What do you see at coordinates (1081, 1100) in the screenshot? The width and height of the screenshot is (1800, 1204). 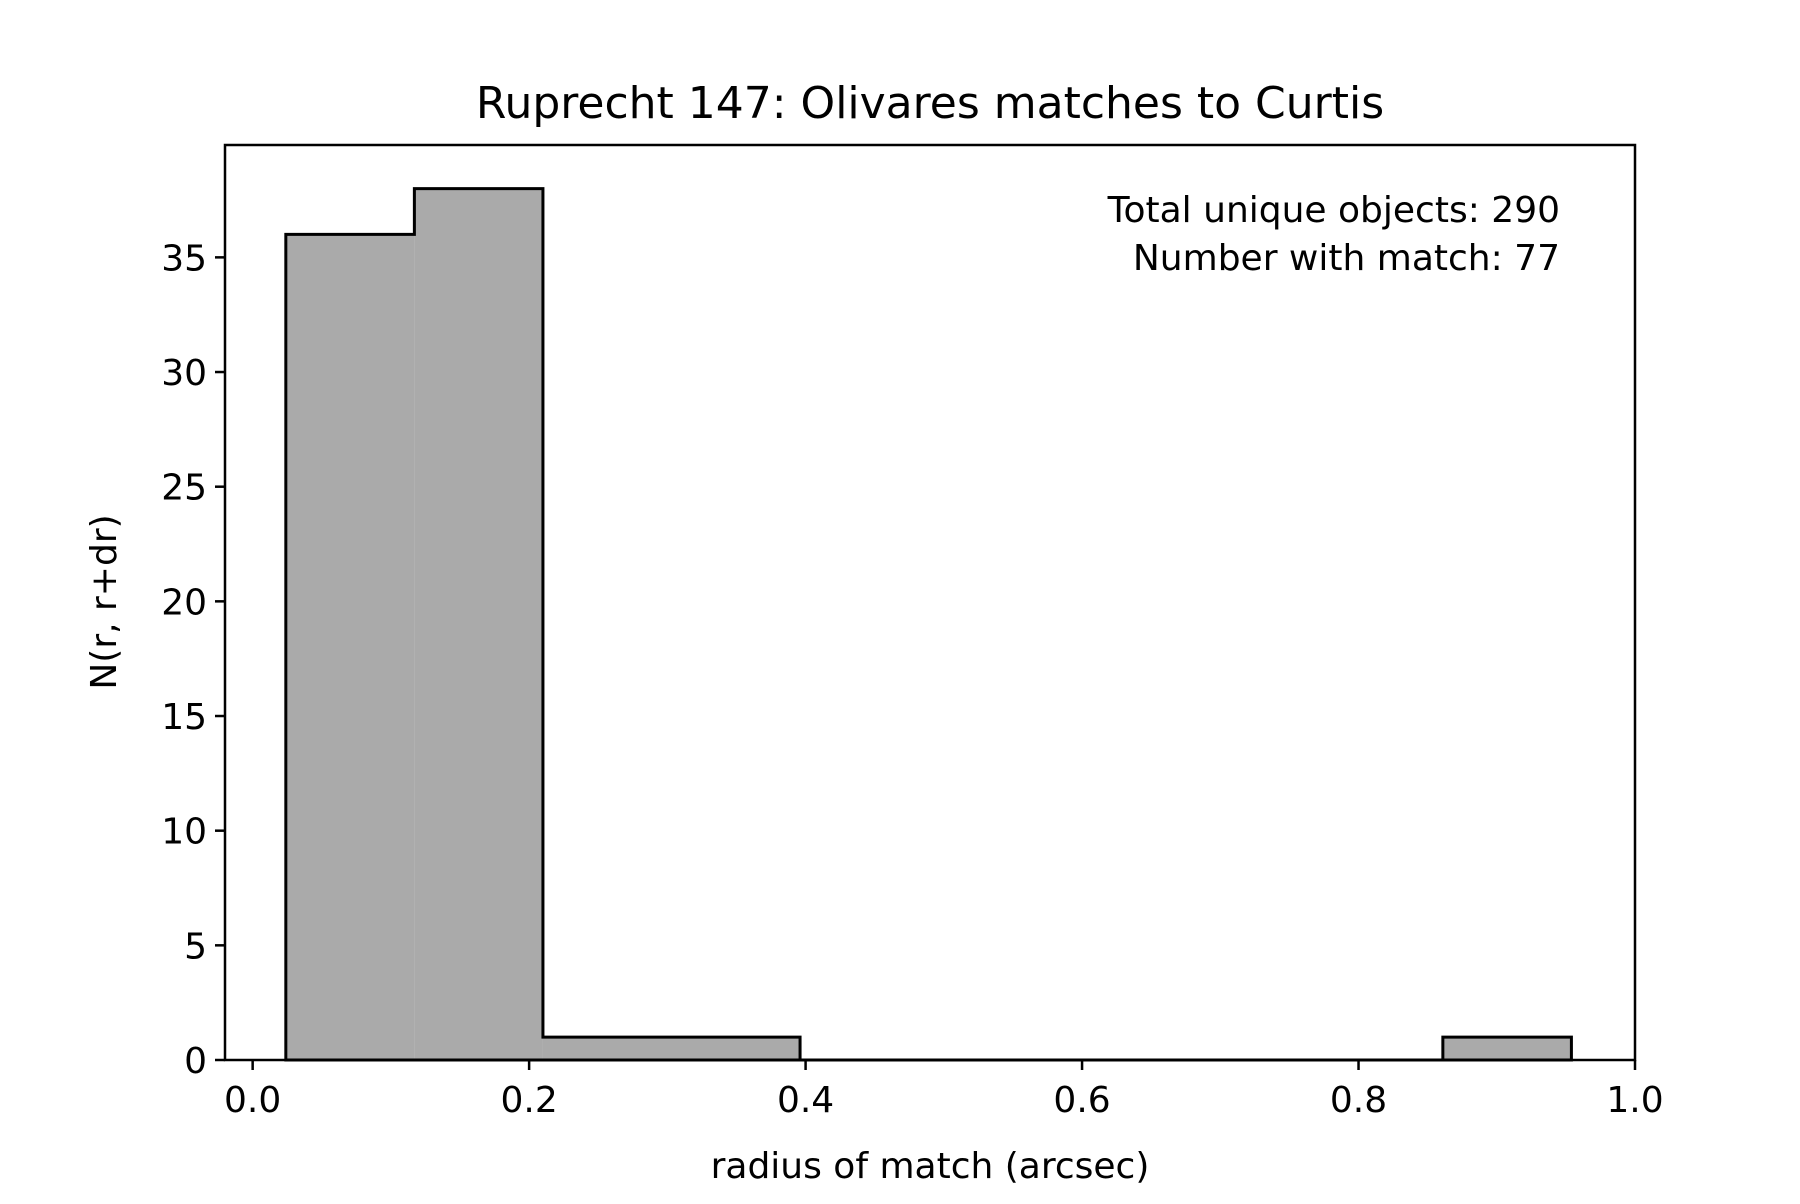 I see `x-tick-label: 0.6` at bounding box center [1081, 1100].